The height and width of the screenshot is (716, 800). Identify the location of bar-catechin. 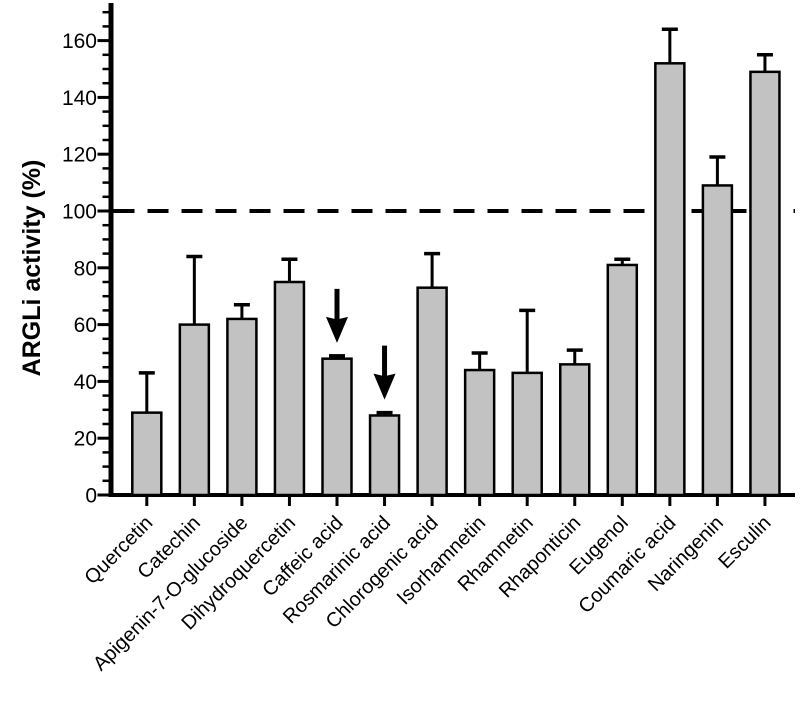
(194, 410).